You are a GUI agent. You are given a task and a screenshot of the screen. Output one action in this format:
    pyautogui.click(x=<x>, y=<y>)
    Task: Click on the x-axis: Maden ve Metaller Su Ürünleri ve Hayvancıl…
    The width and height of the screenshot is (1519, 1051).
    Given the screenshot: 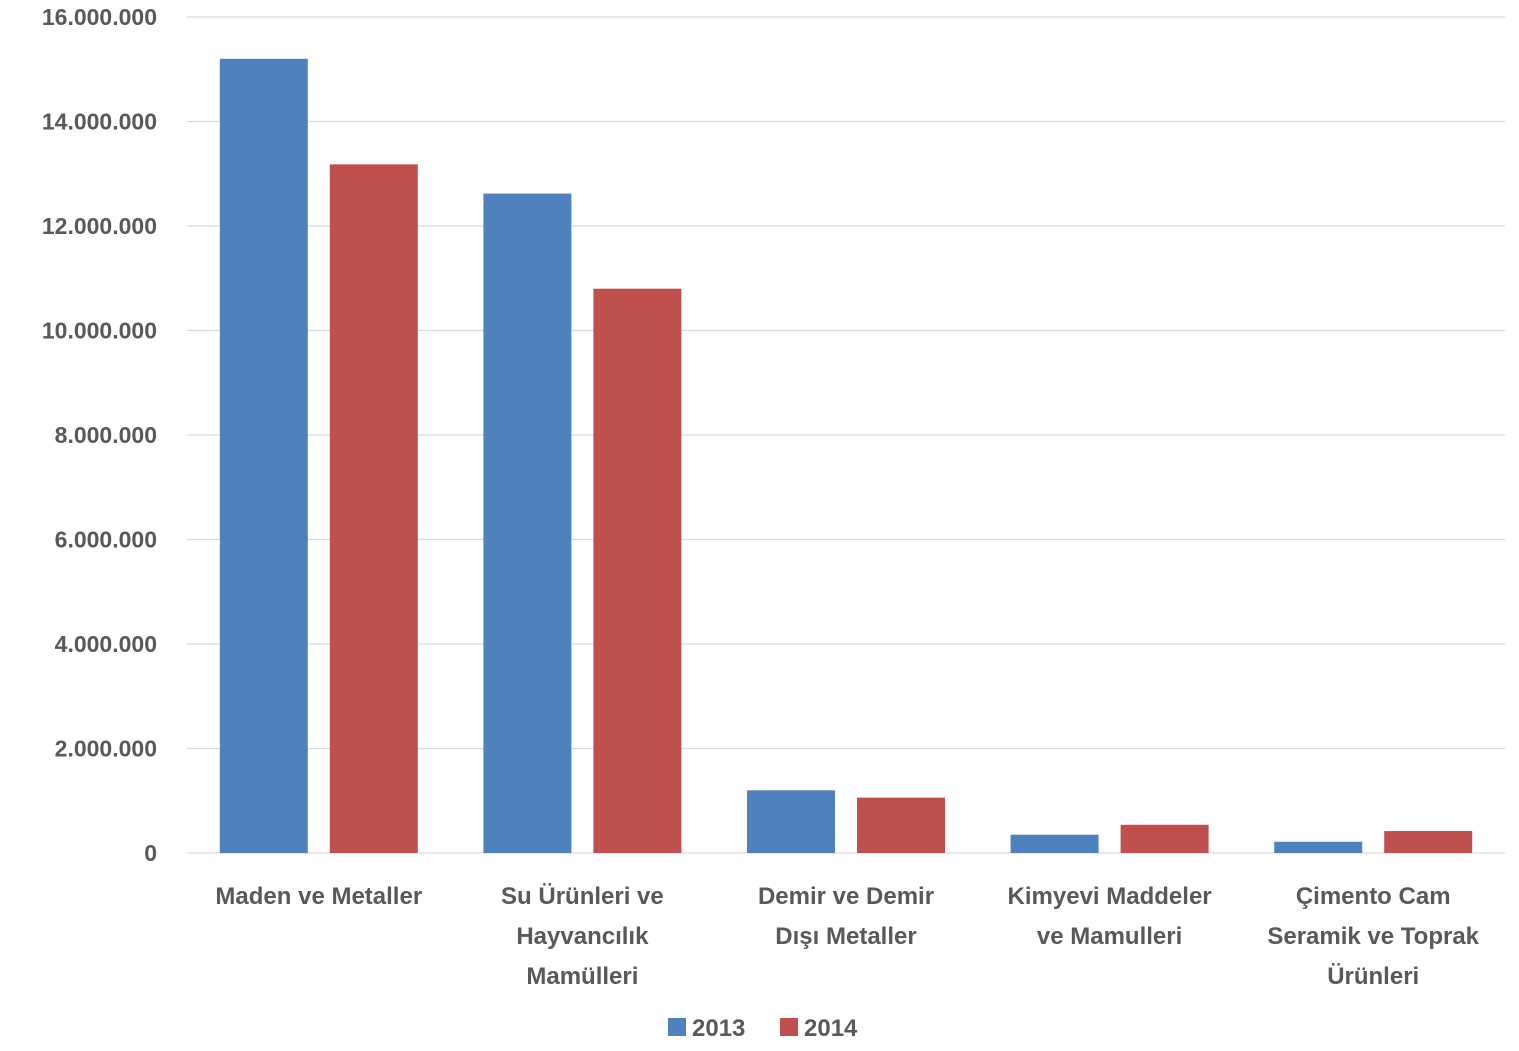 What is the action you would take?
    pyautogui.click(x=847, y=936)
    